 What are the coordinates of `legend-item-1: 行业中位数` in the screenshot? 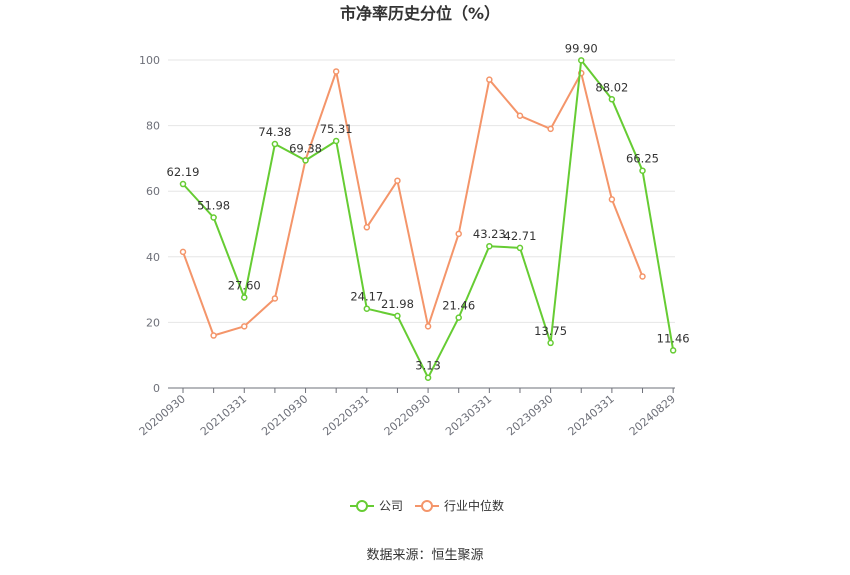 It's located at (459, 505).